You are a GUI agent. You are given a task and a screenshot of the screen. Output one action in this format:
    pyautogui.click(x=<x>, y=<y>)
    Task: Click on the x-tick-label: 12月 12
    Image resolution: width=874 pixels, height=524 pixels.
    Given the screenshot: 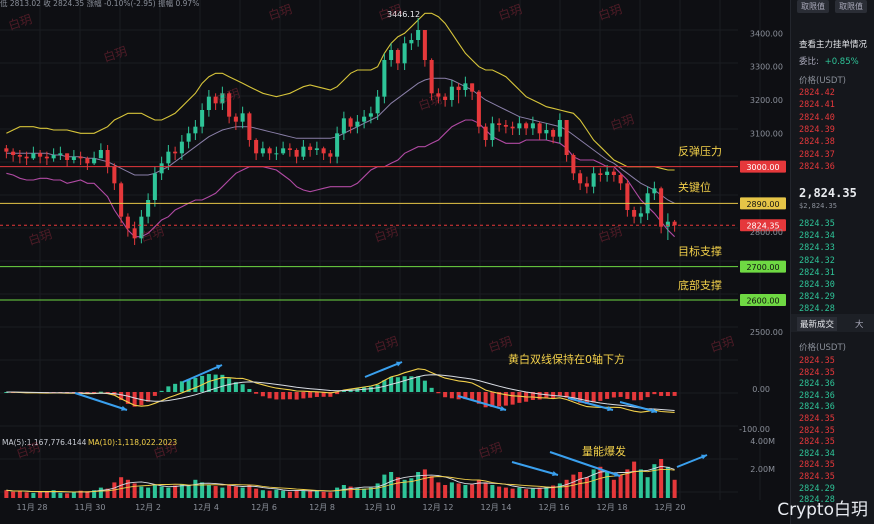 What is the action you would take?
    pyautogui.click(x=438, y=507)
    